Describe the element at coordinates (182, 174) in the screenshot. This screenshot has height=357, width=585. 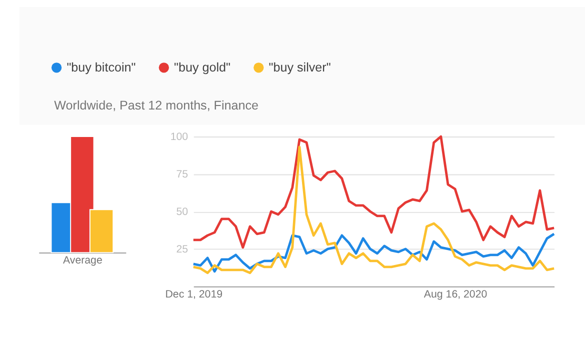
I see `y-tick-label: 75` at that location.